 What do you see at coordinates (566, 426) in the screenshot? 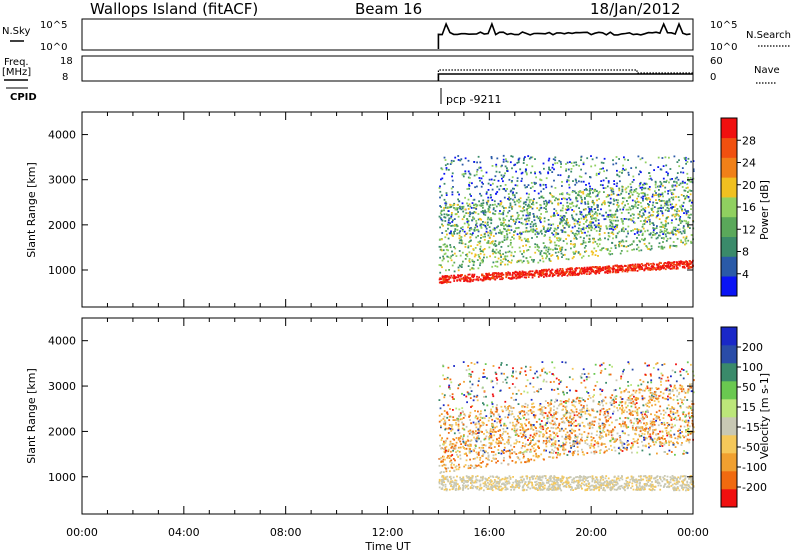
I see `velocity-scatter` at bounding box center [566, 426].